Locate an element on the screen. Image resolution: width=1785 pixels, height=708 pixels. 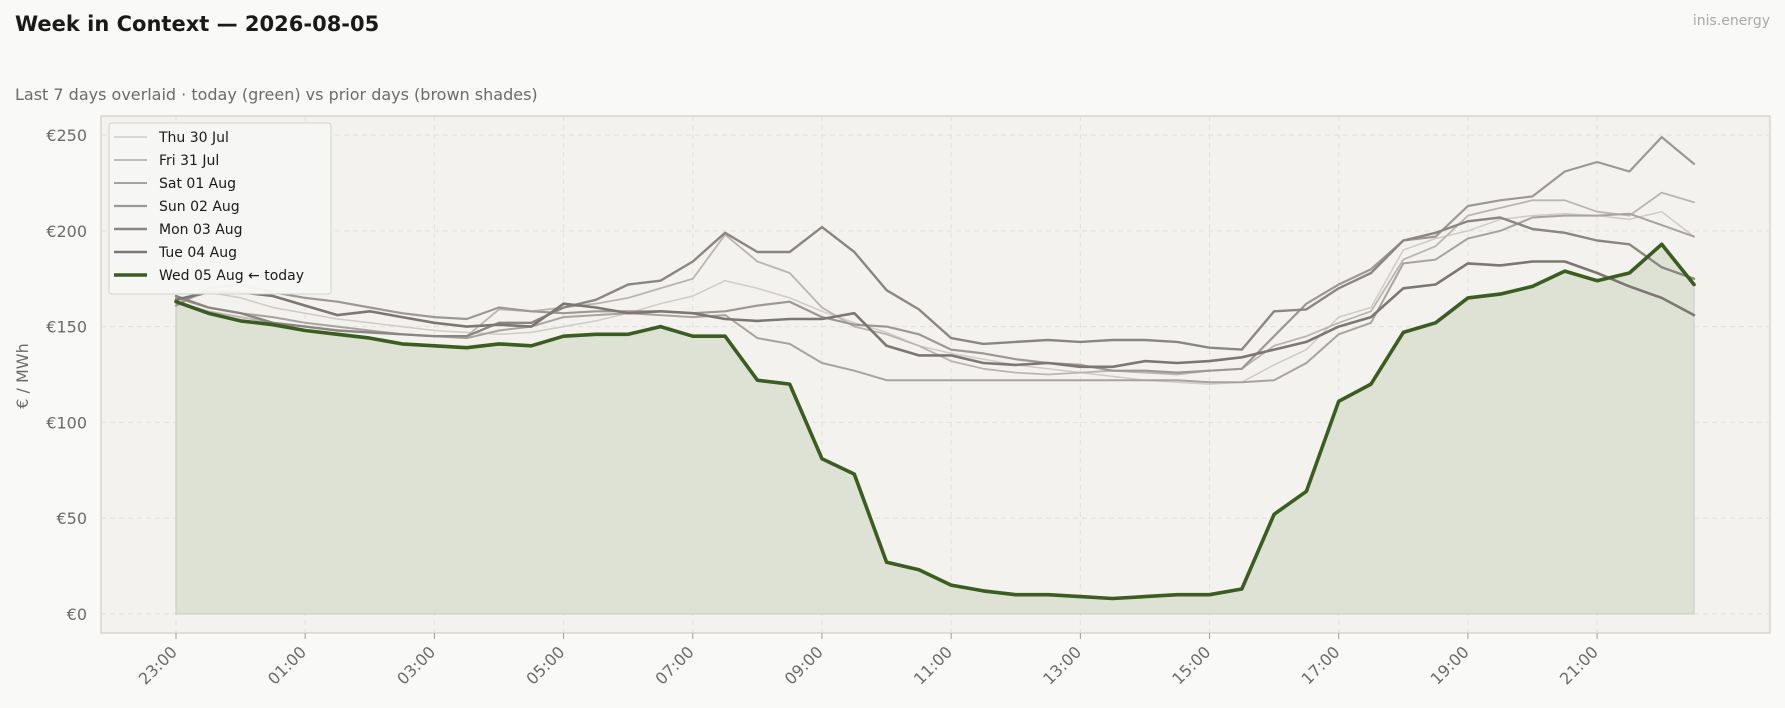
y-tick-label: €100 is located at coordinates (66, 422).